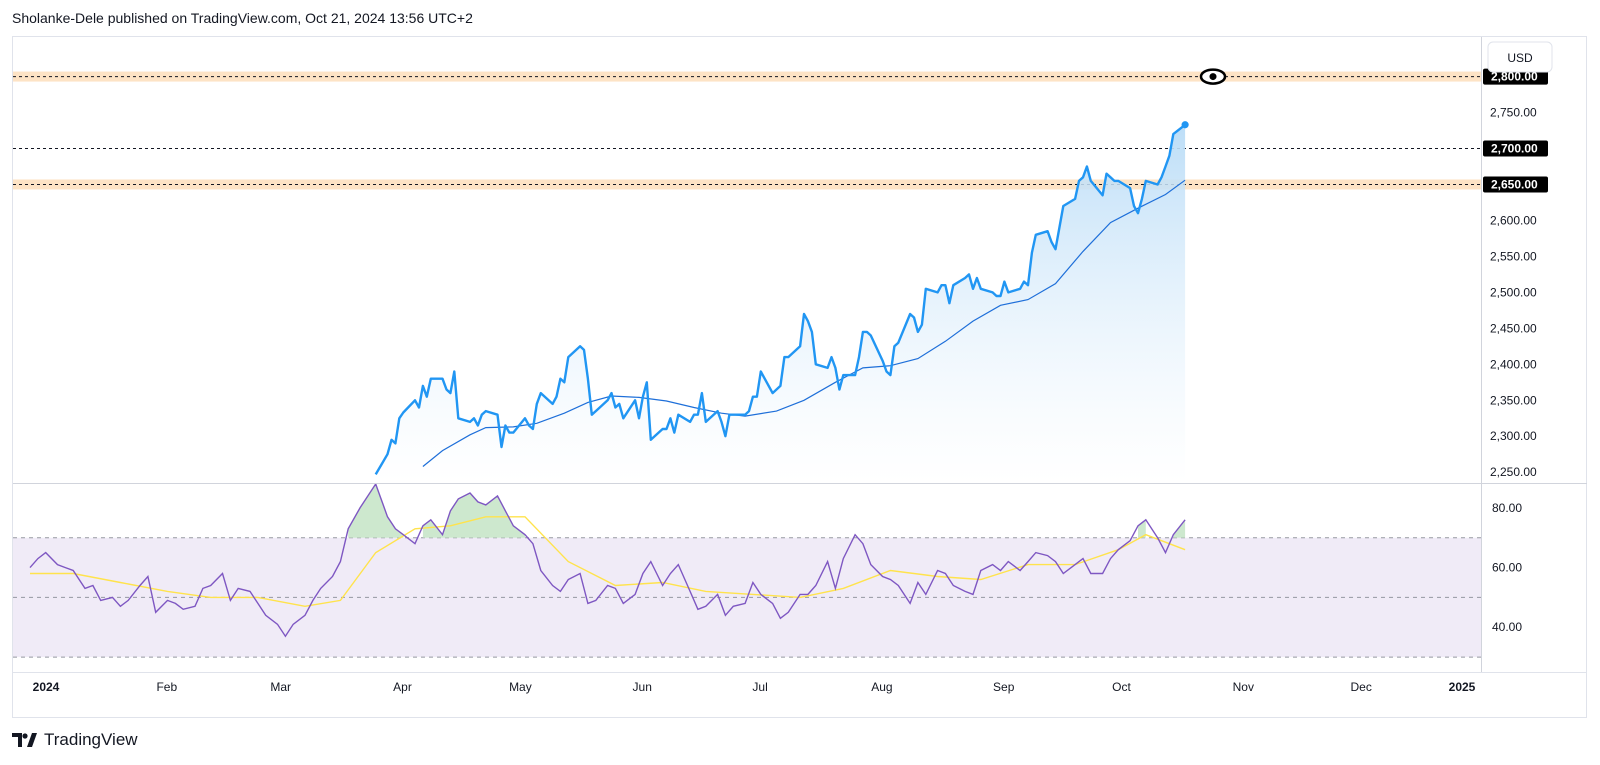 The image size is (1600, 765). What do you see at coordinates (1513, 113) in the screenshot?
I see `price-tick-label: 2,750.00` at bounding box center [1513, 113].